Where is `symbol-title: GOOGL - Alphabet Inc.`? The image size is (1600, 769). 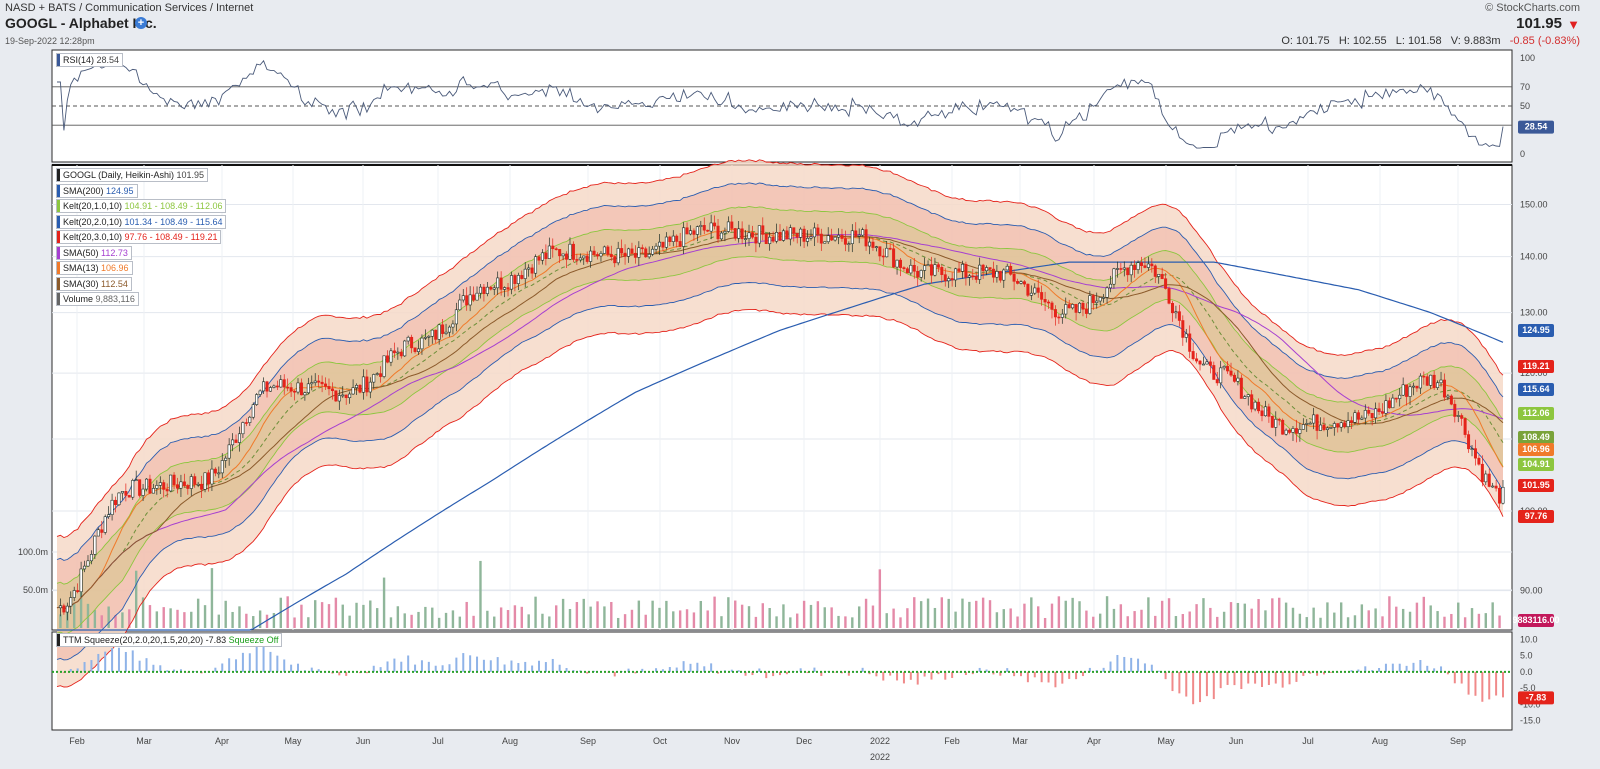
symbol-title: GOOGL - Alphabet Inc. is located at coordinates (81, 23).